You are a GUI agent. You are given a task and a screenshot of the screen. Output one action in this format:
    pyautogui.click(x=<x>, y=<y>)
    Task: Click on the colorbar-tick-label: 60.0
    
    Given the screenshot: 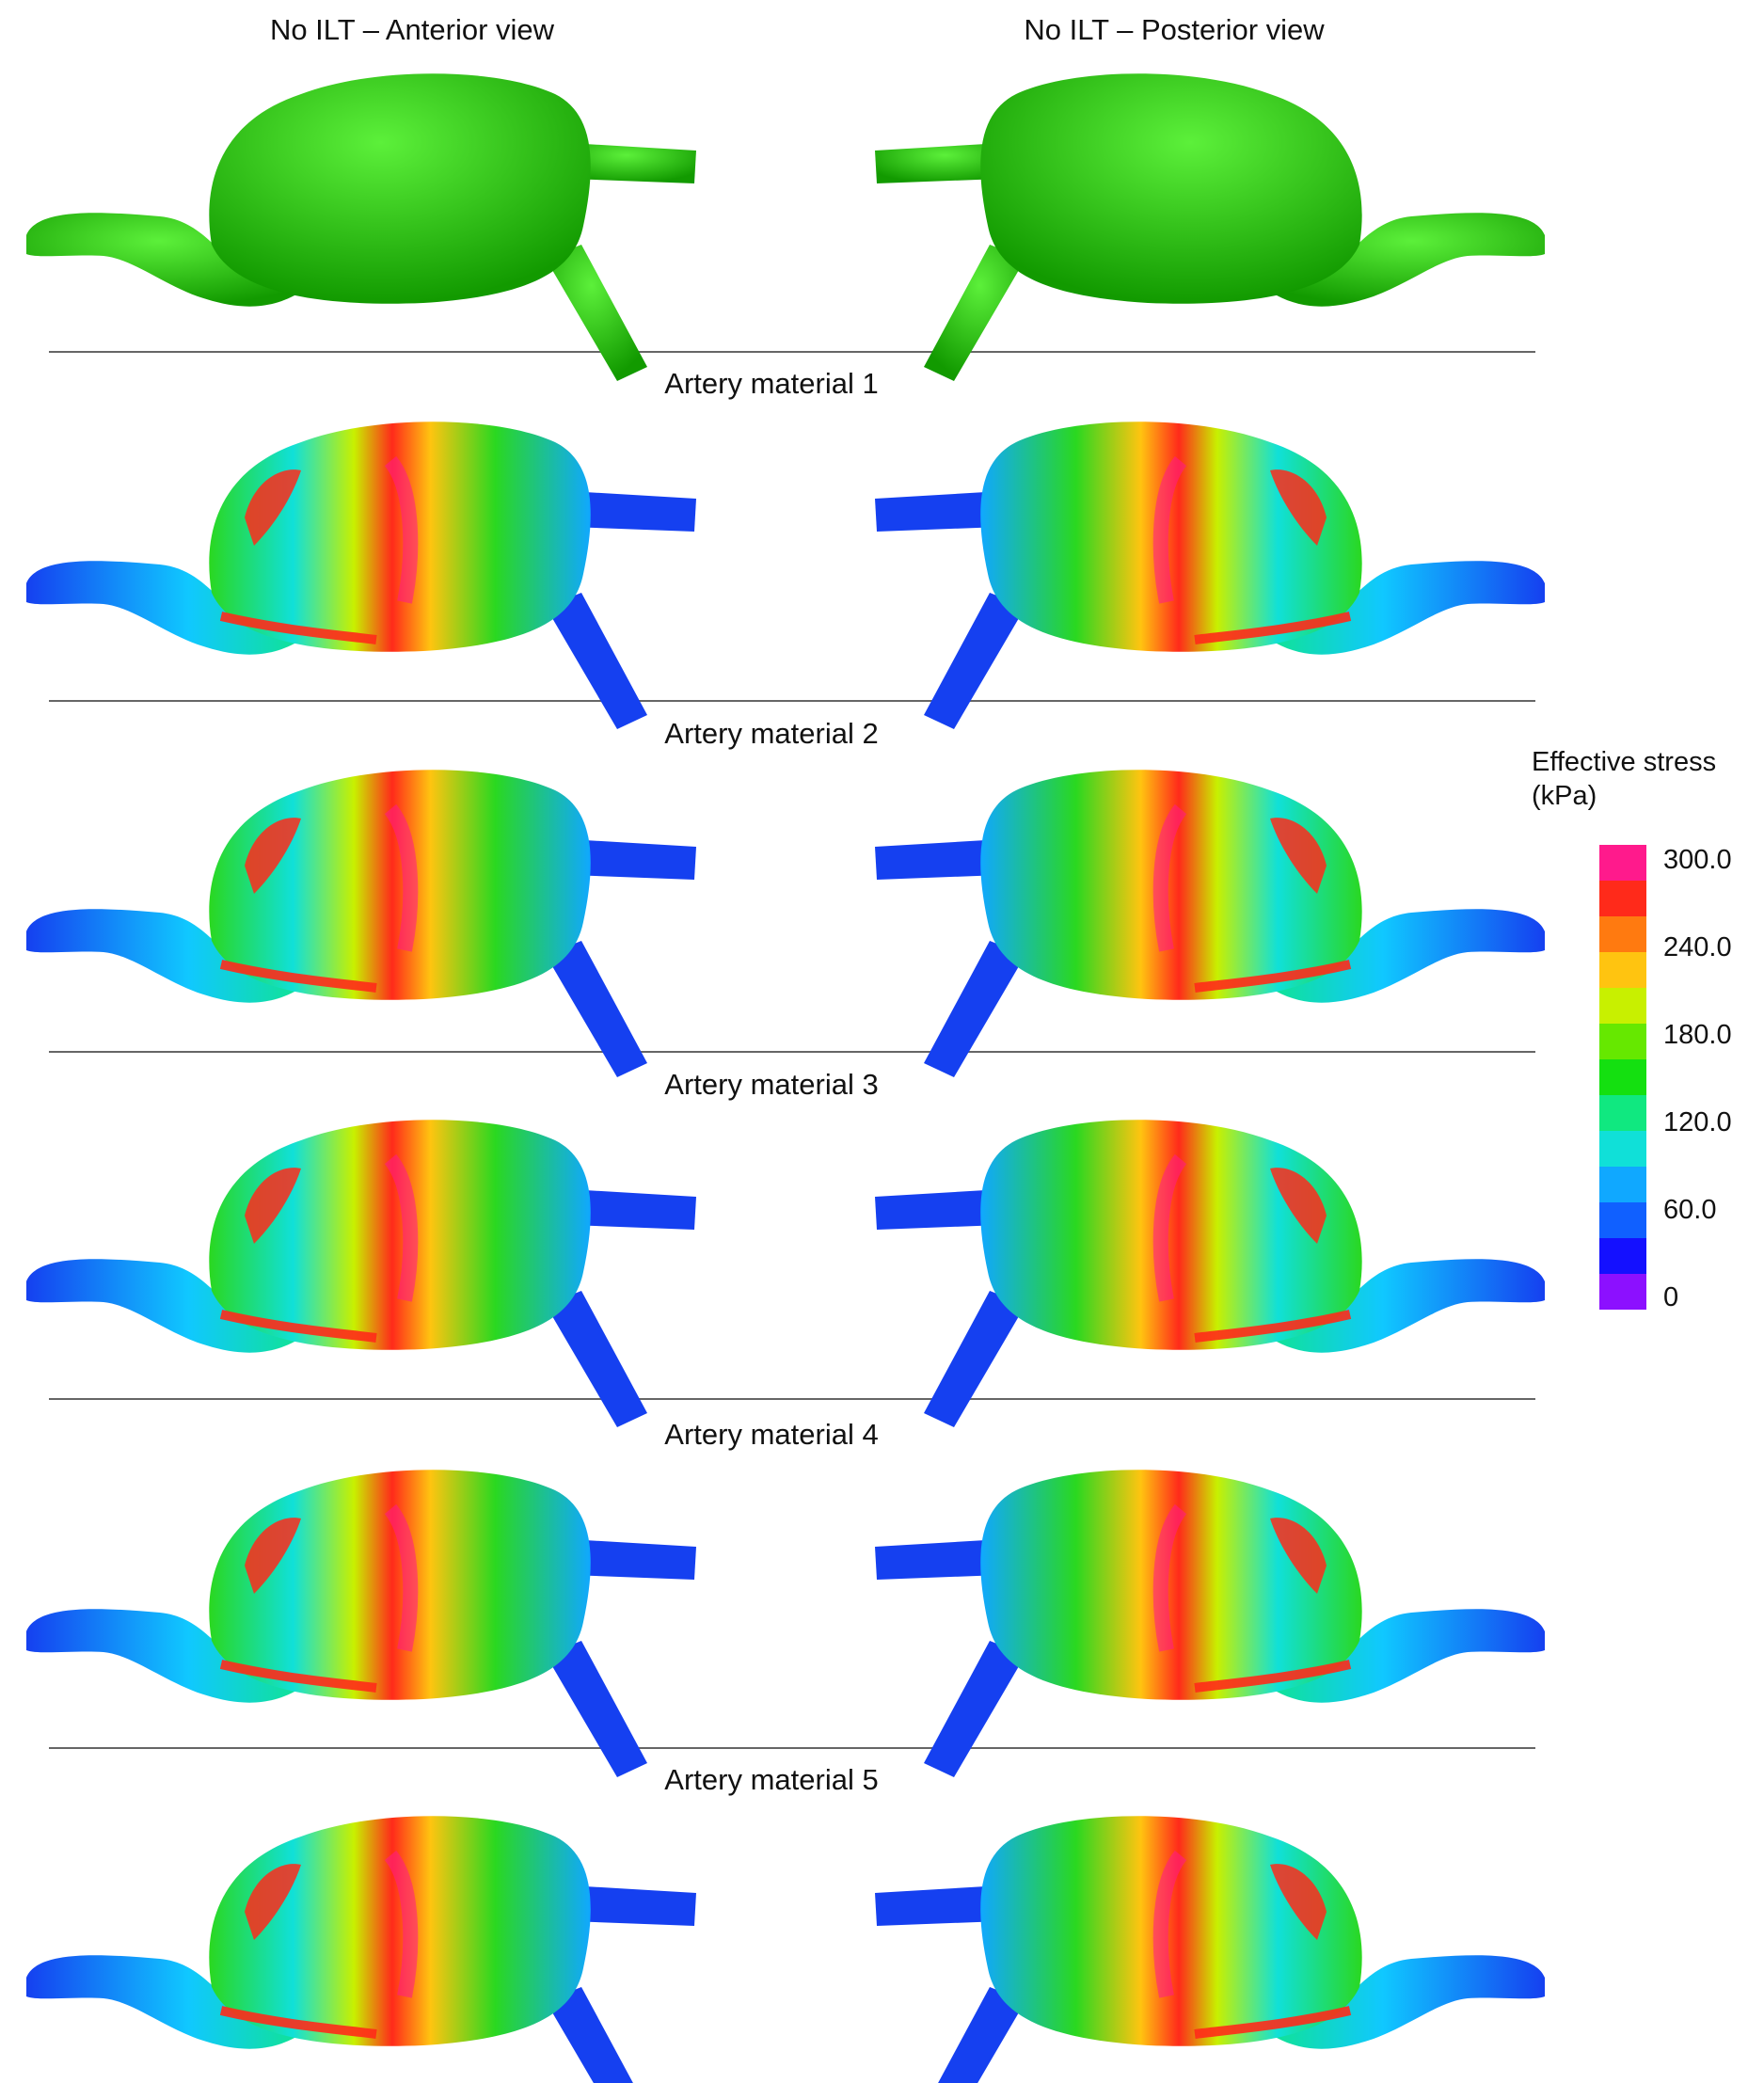 What is the action you would take?
    pyautogui.click(x=1690, y=1210)
    